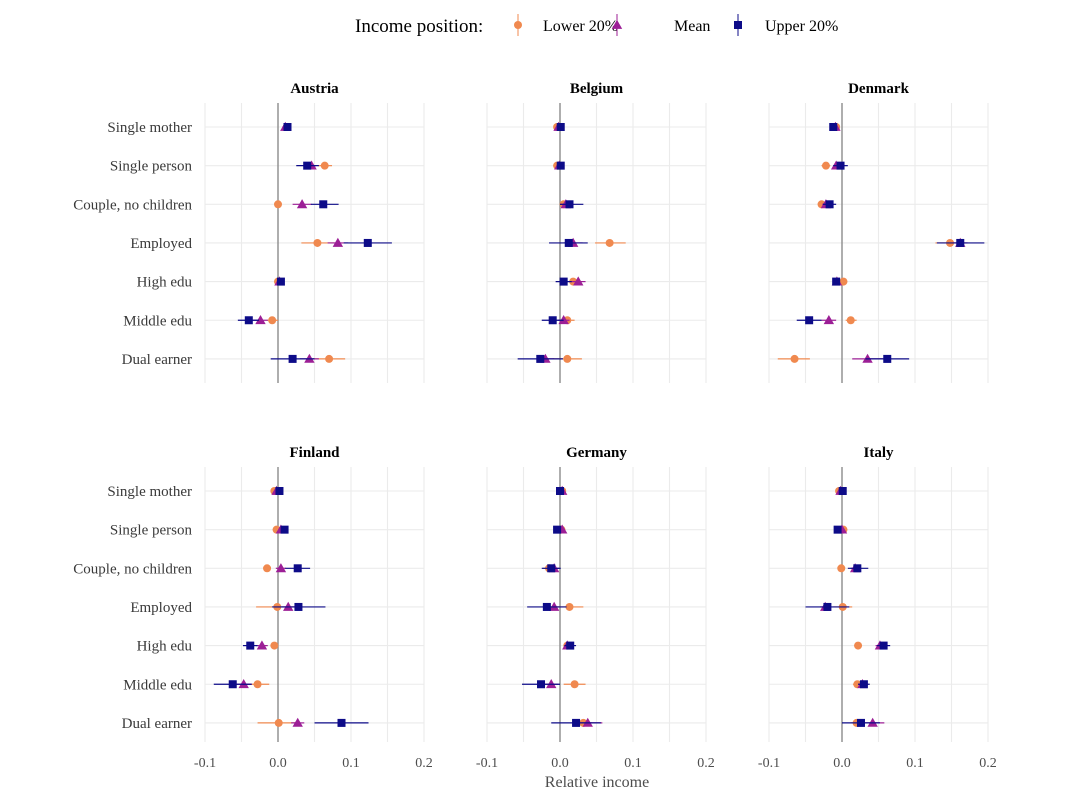 The image size is (1090, 791). I want to click on legend-marker-mean, so click(617, 24).